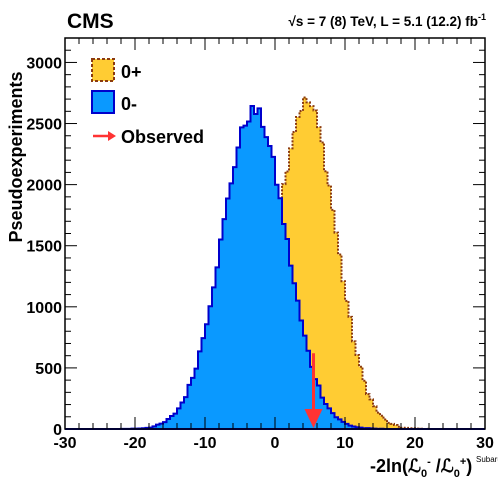 Image resolution: width=498 pixels, height=479 pixels. Describe the element at coordinates (103, 70) in the screenshot. I see `legend-swatch-0plus` at that location.